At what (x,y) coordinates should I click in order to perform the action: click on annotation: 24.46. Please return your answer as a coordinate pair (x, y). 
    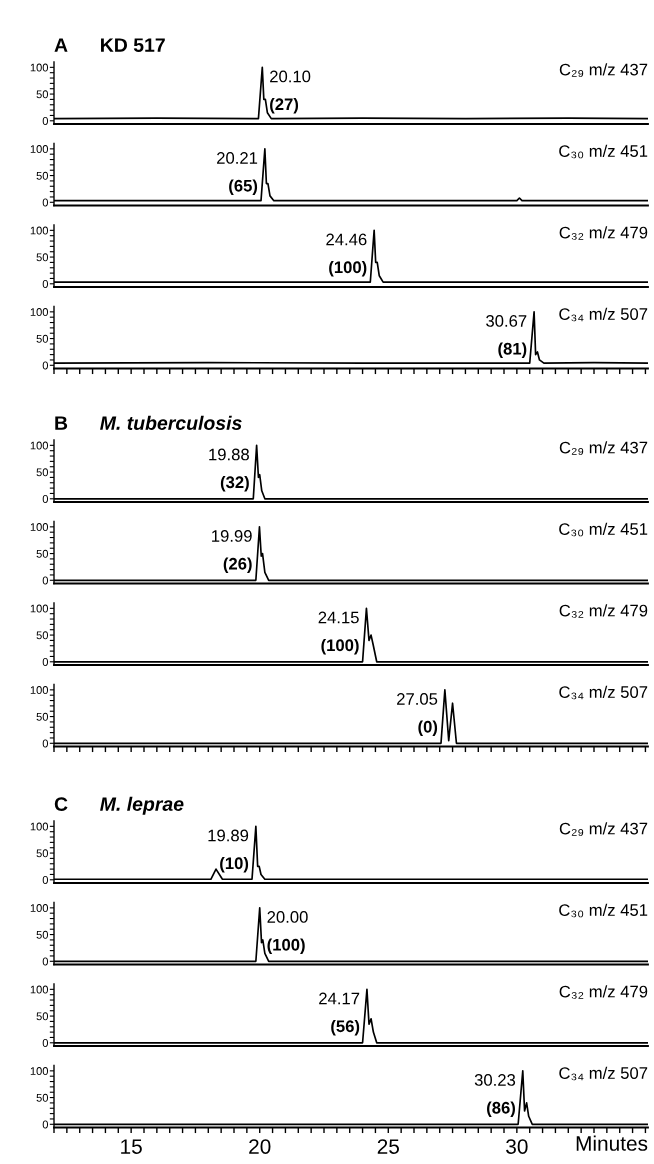
    Looking at the image, I should click on (346, 239).